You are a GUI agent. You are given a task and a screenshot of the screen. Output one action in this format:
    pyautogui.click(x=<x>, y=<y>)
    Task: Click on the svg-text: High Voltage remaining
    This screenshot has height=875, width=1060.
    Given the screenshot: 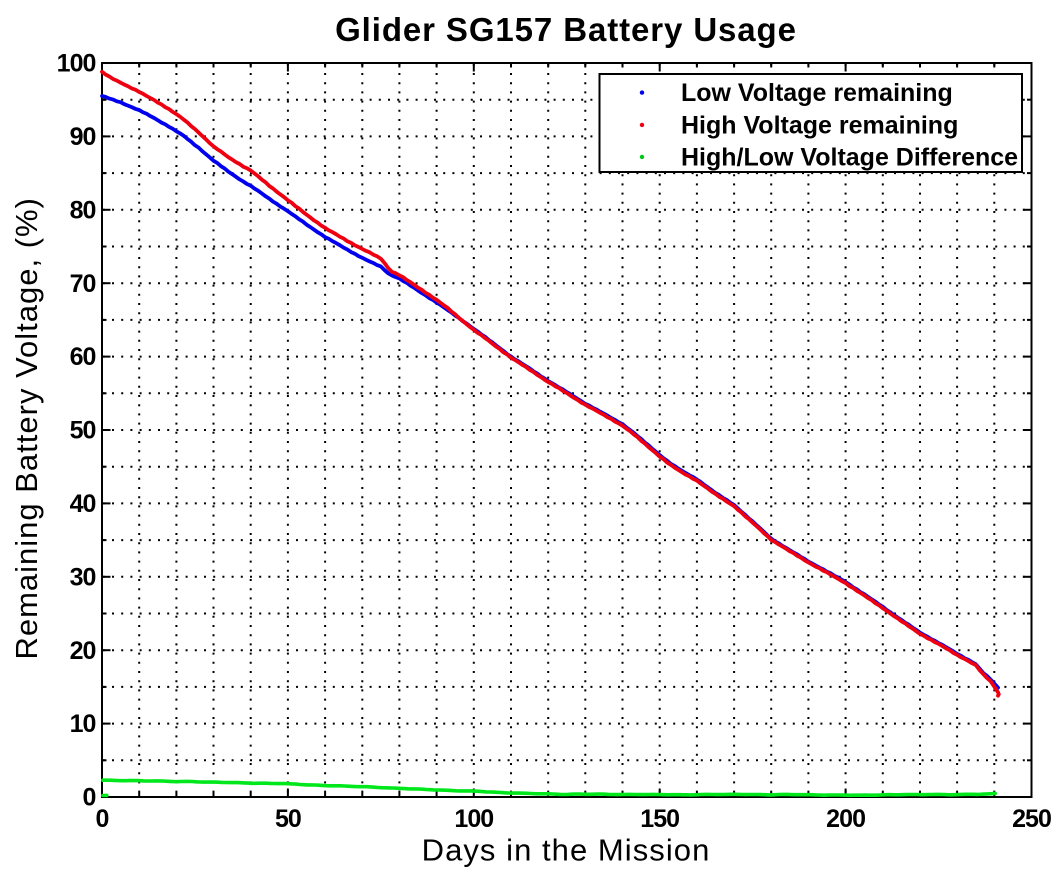 What is the action you would take?
    pyautogui.click(x=819, y=125)
    